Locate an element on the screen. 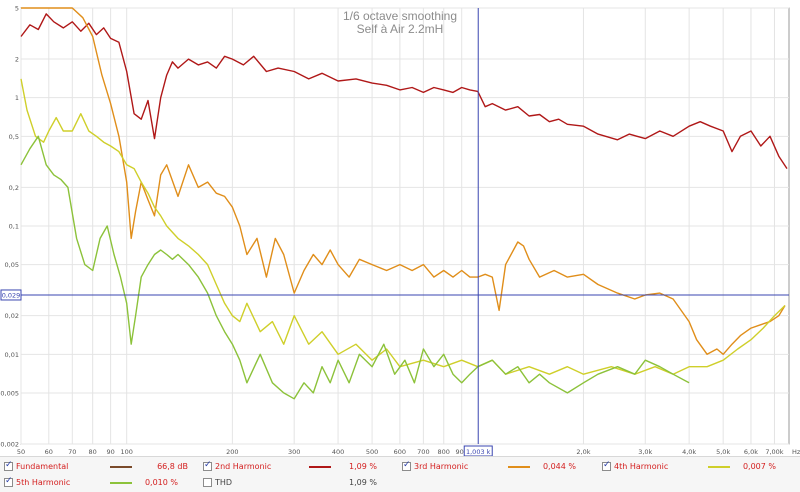 The image size is (800, 492). cursor-y-readout: 0,029 is located at coordinates (11, 295).